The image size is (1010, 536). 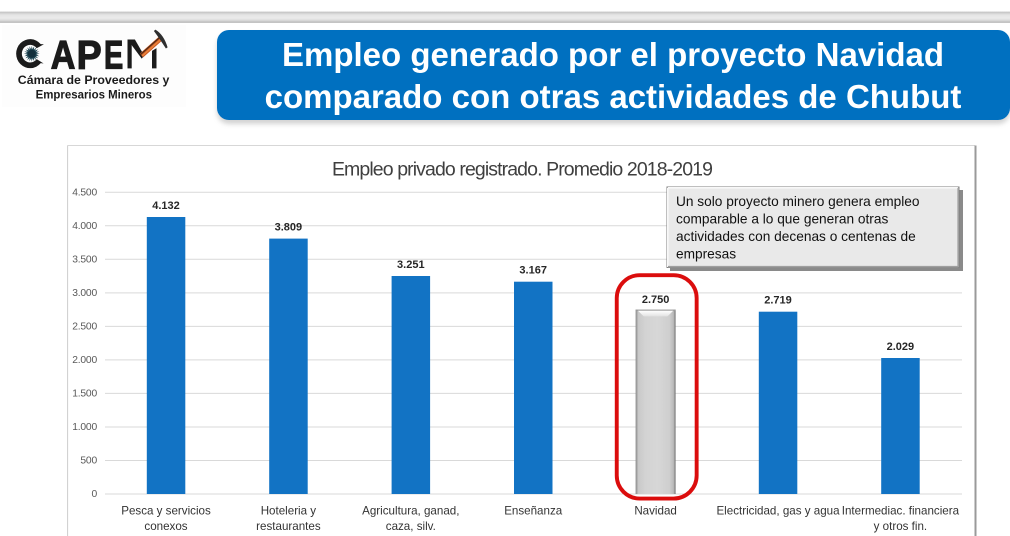 What do you see at coordinates (782, 219) in the screenshot?
I see `svg-text:comparable a lo que generan ot: comparable a lo que generan otras` at bounding box center [782, 219].